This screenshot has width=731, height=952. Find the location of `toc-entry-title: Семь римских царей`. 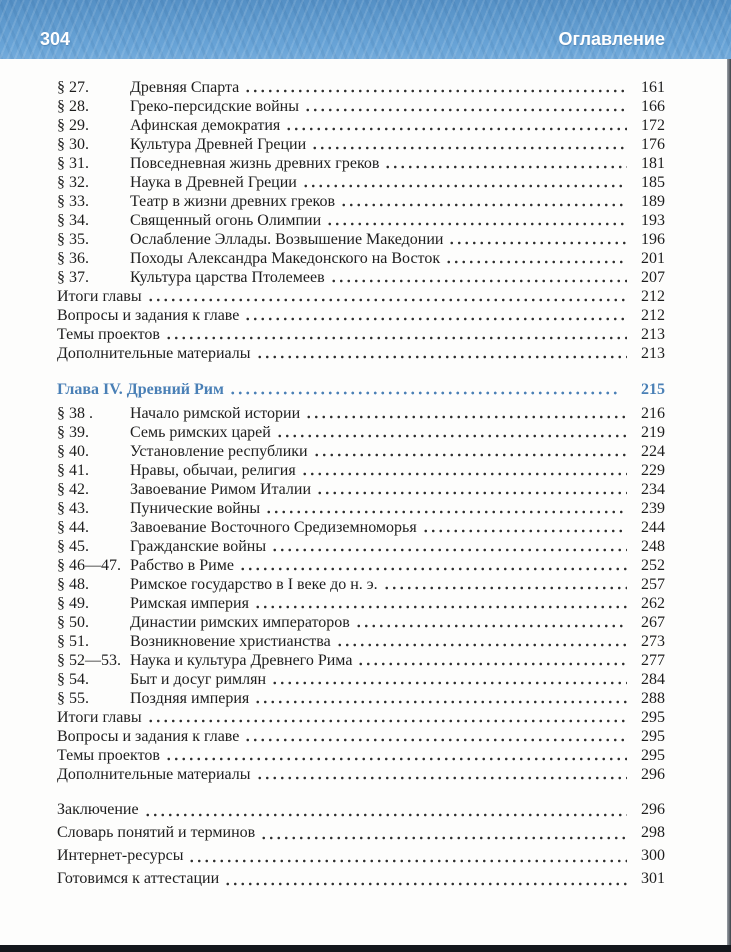

toc-entry-title: Семь римских царей is located at coordinates (200, 432).